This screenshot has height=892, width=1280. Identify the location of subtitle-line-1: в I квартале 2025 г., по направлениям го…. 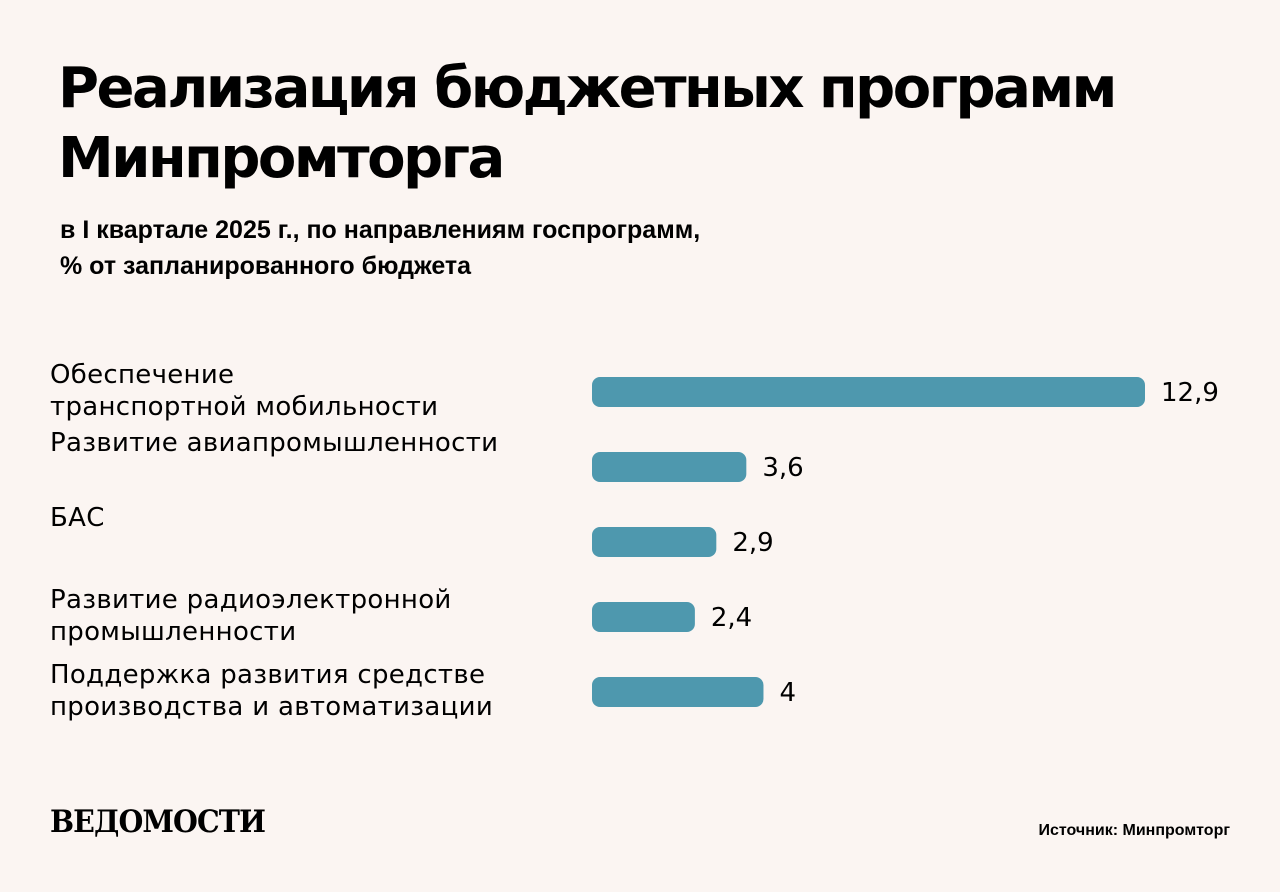
(380, 230).